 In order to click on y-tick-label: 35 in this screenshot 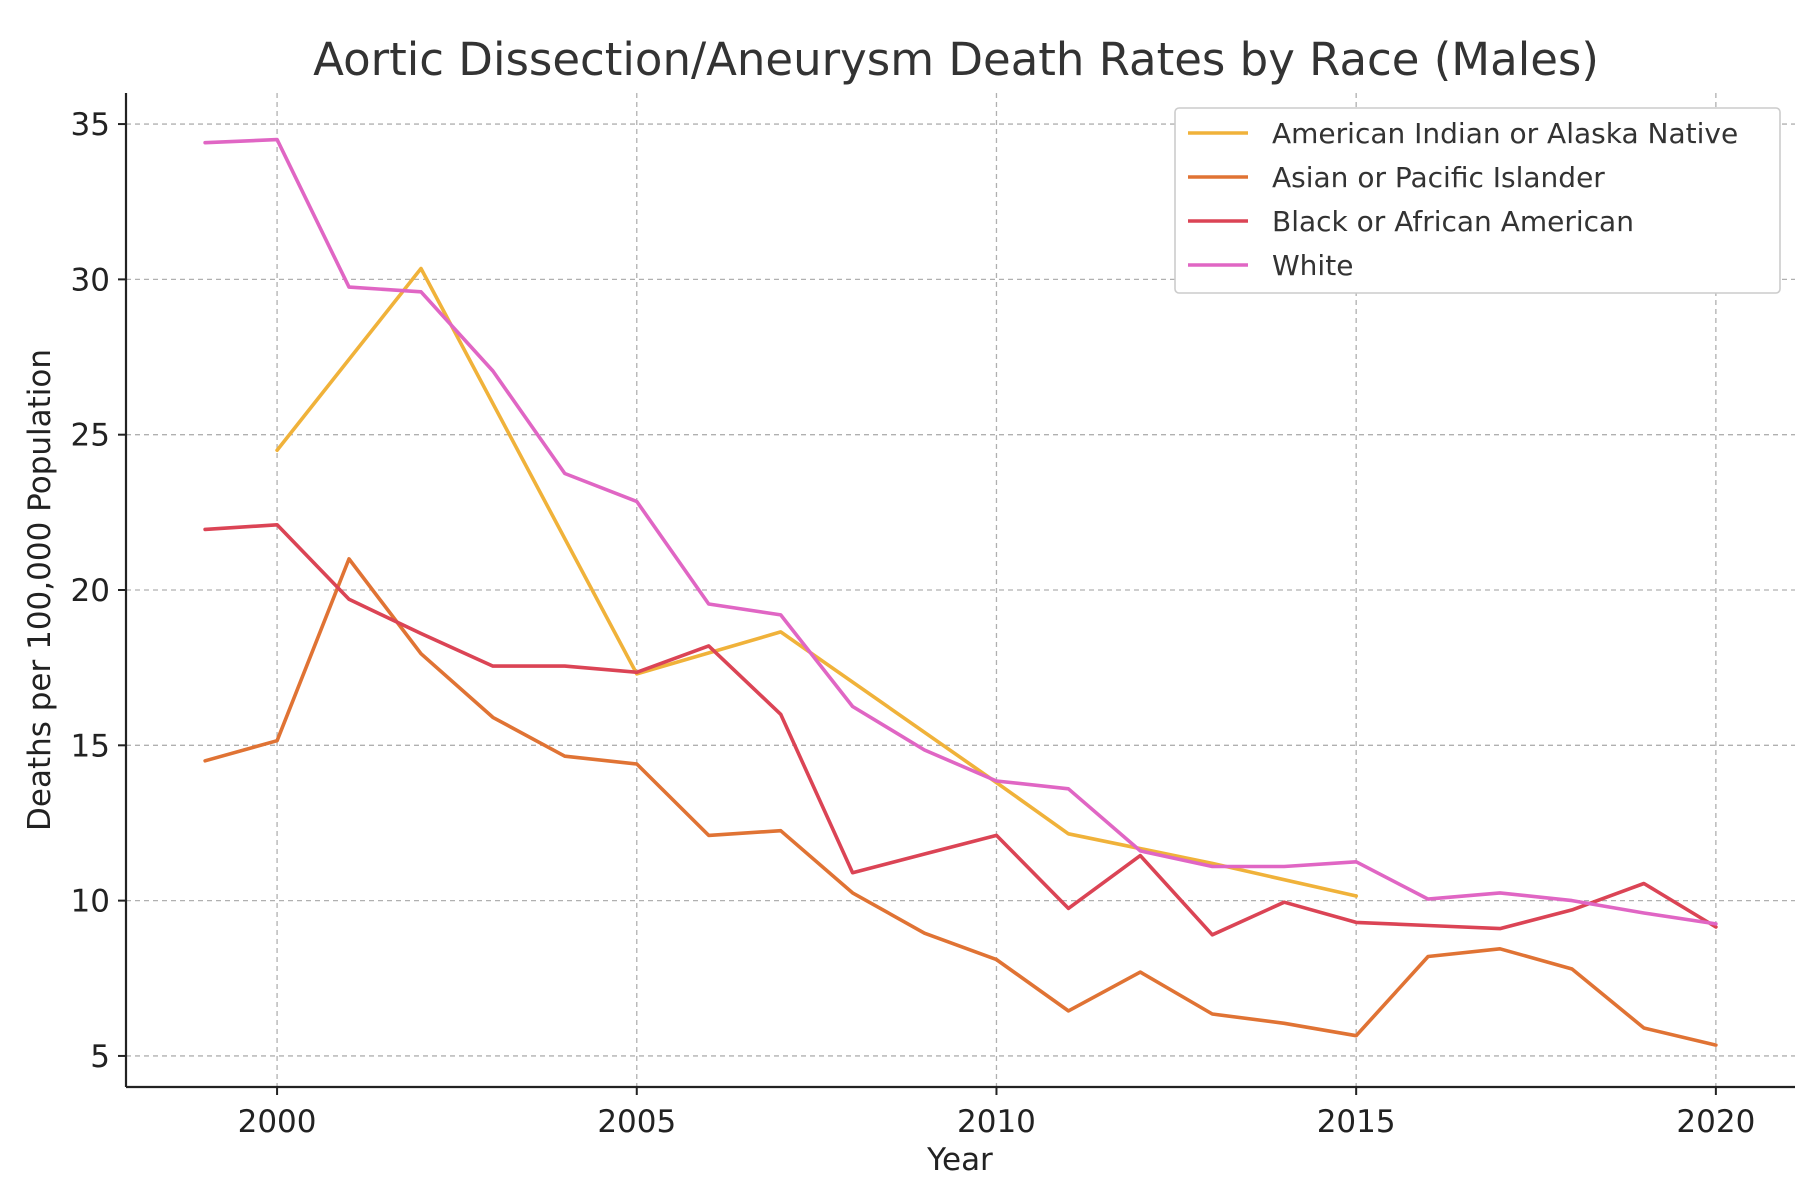, I will do `click(90, 125)`.